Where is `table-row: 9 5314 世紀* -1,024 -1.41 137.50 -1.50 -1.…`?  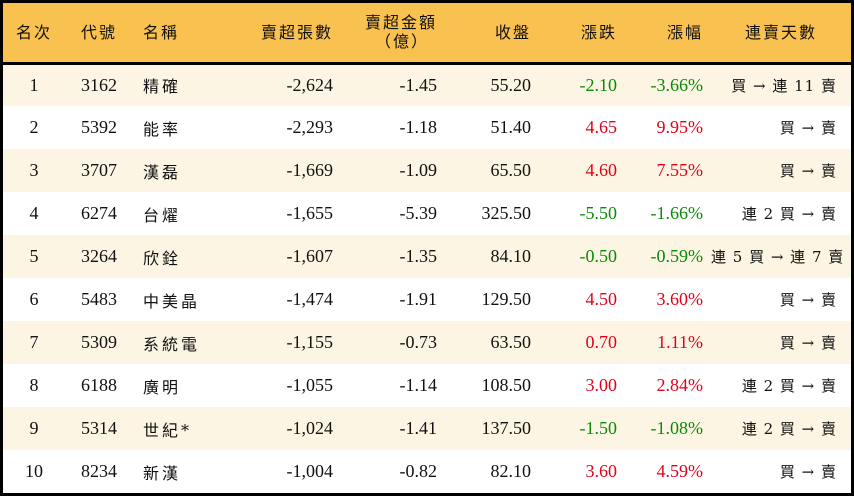 table-row: 9 5314 世紀* -1,024 -1.41 137.50 -1.50 -1.… is located at coordinates (427, 428).